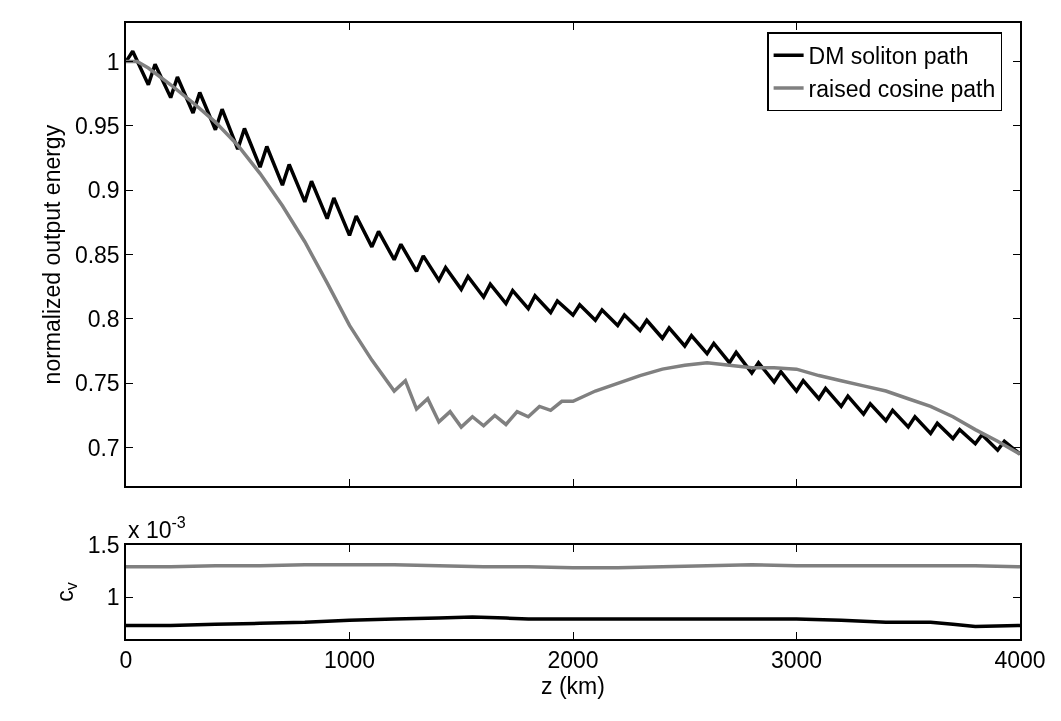 This screenshot has width=1061, height=721. What do you see at coordinates (573, 660) in the screenshot?
I see `x-tick-label: 2000` at bounding box center [573, 660].